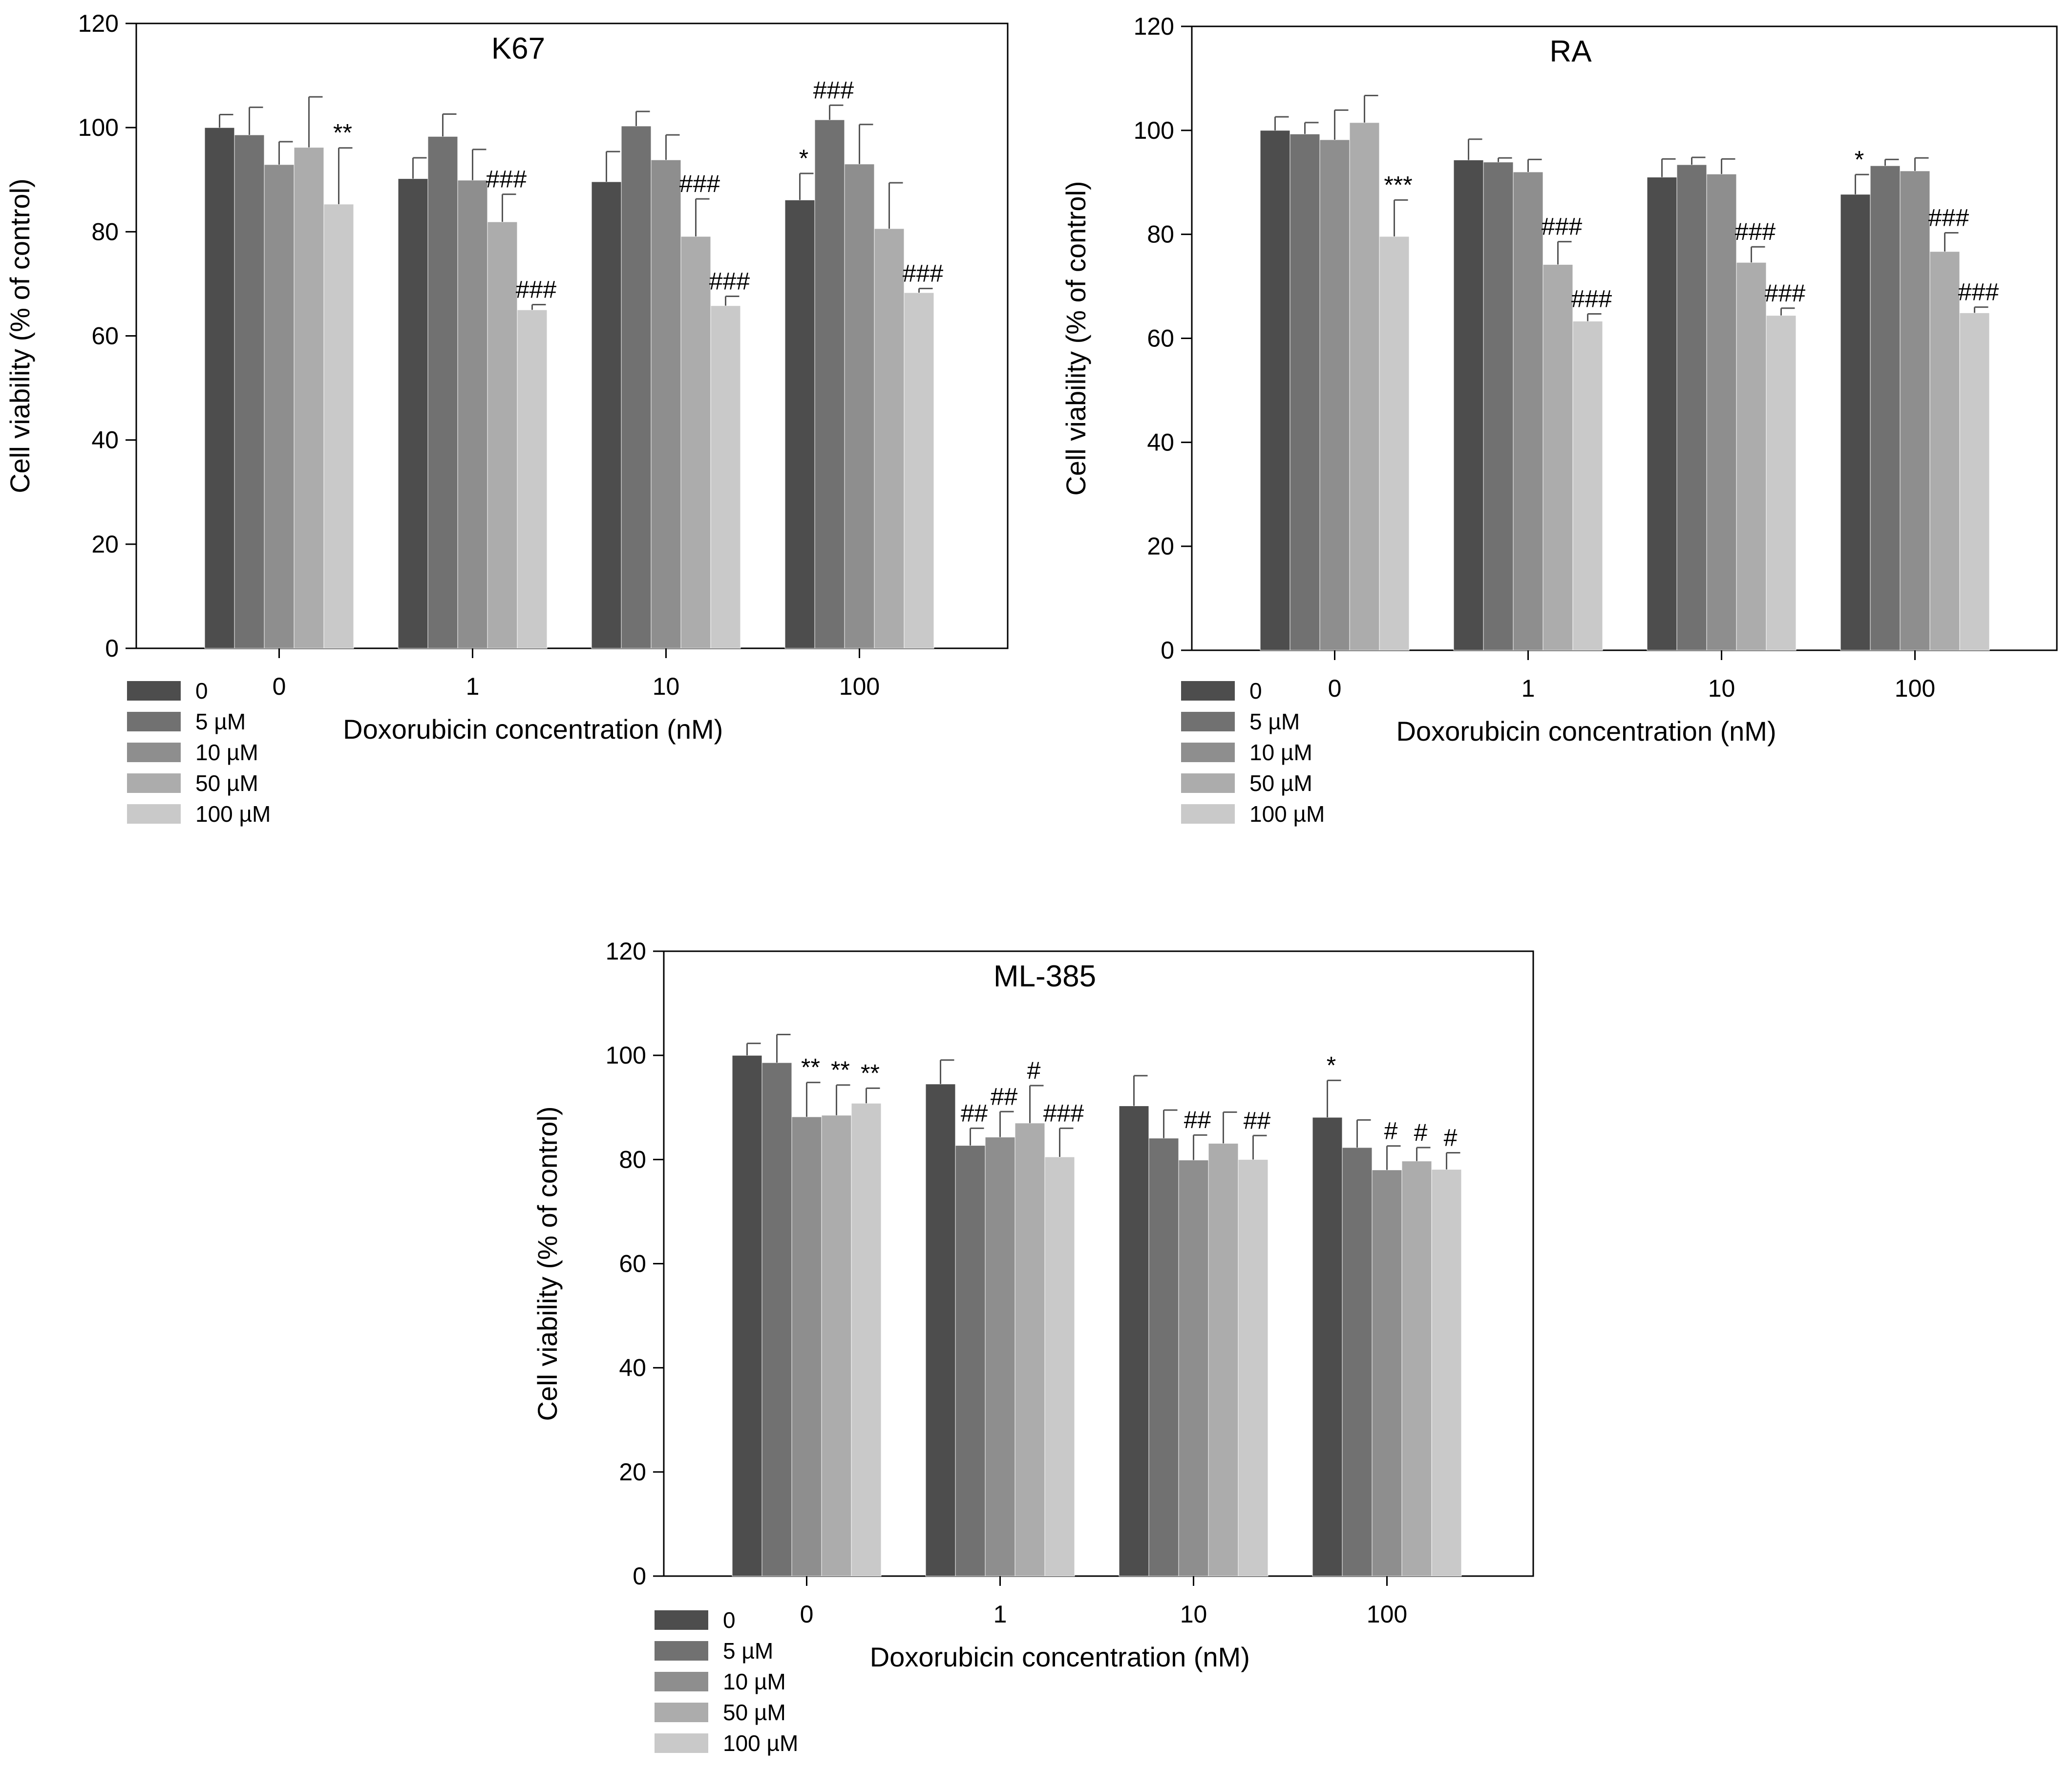 The height and width of the screenshot is (1772, 2072). What do you see at coordinates (666, 404) in the screenshot?
I see `bar-k67-cat10-series2` at bounding box center [666, 404].